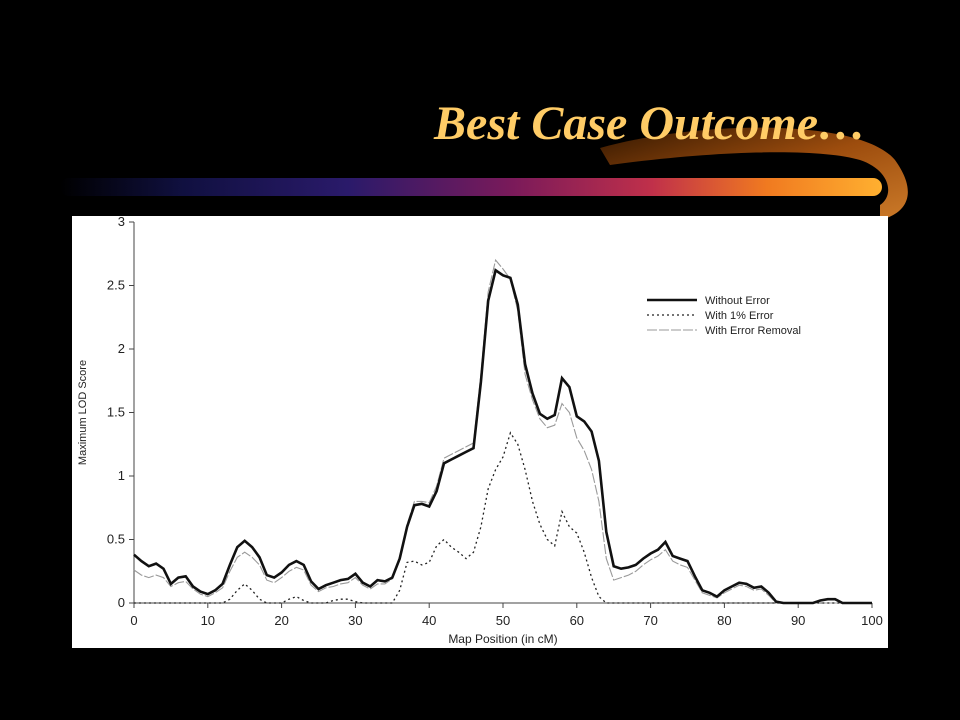 The height and width of the screenshot is (720, 960). I want to click on x-tick-label: 60, so click(577, 620).